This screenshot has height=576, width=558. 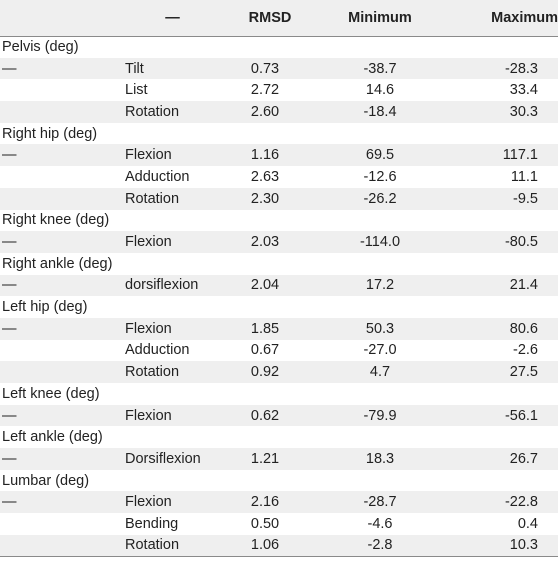 I want to click on minimum-cell: -114.0, so click(x=380, y=242).